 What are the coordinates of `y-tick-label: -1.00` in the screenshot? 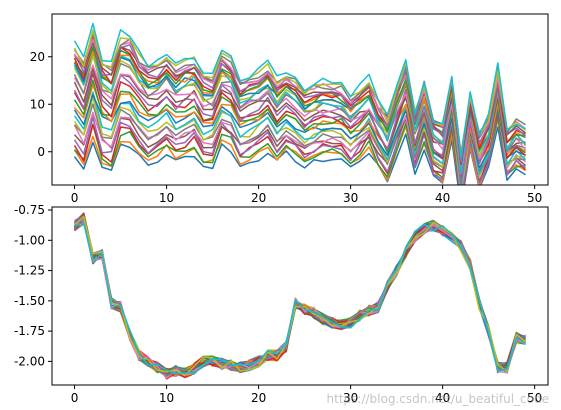 It's located at (29, 240).